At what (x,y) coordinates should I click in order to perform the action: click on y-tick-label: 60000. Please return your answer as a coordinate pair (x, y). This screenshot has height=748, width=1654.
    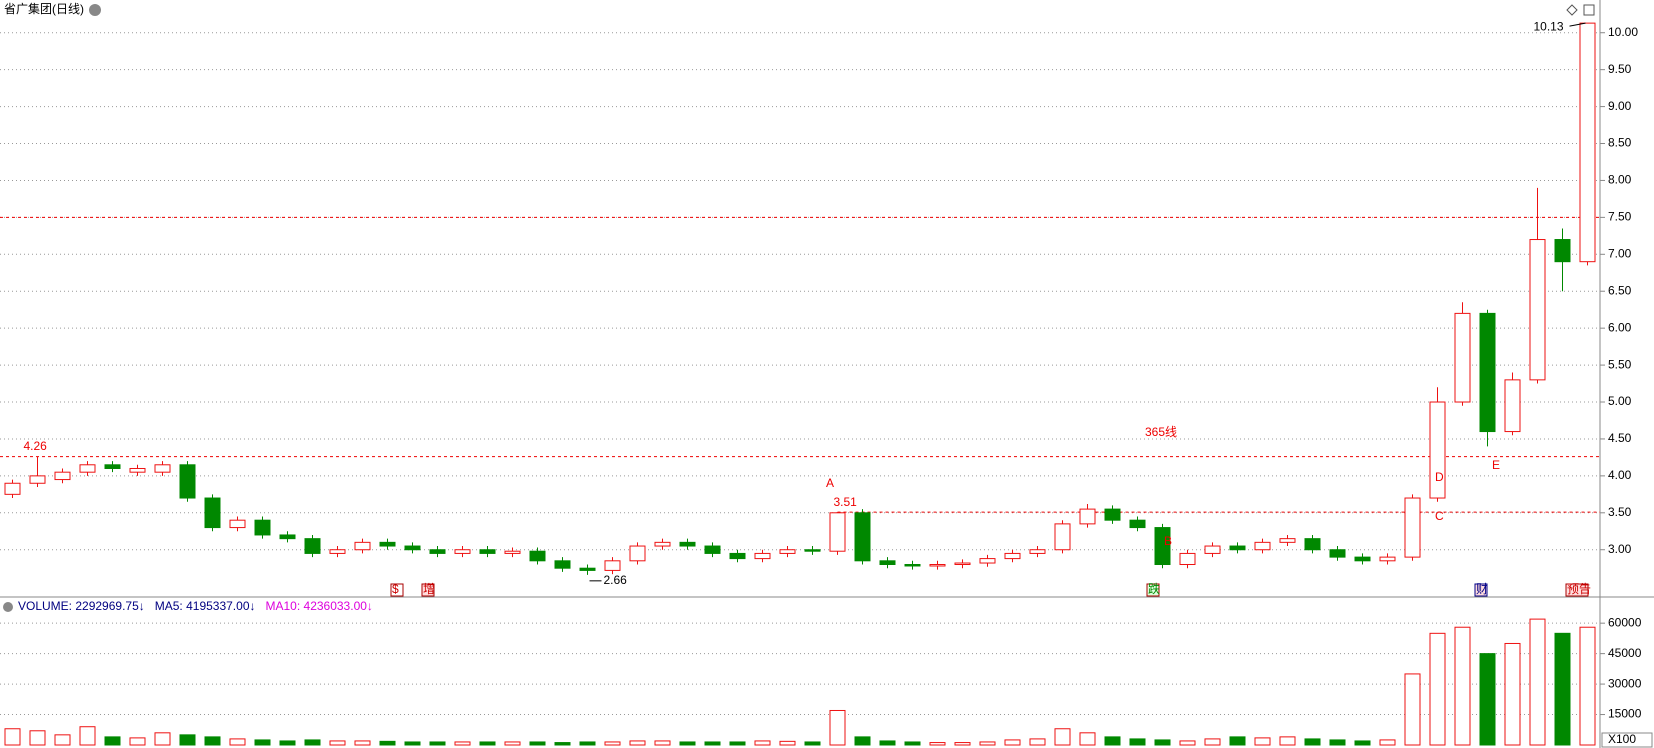
    Looking at the image, I should click on (1625, 622).